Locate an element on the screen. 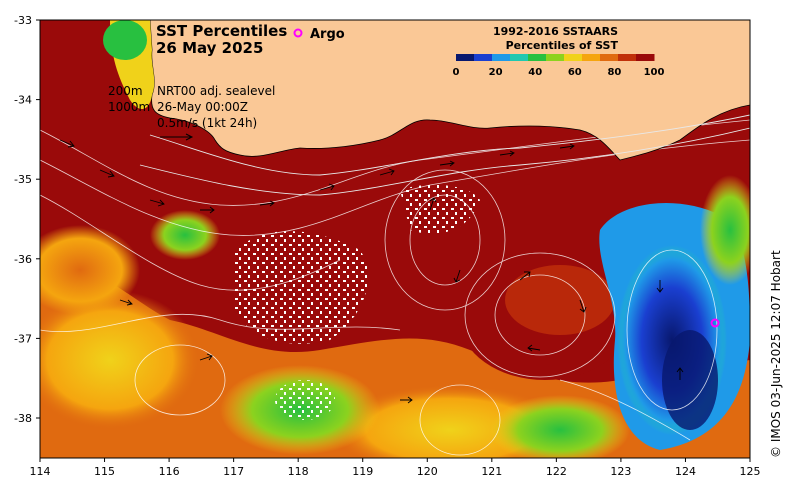 The image size is (791, 492). y-tick-label: -34 is located at coordinates (23, 100).